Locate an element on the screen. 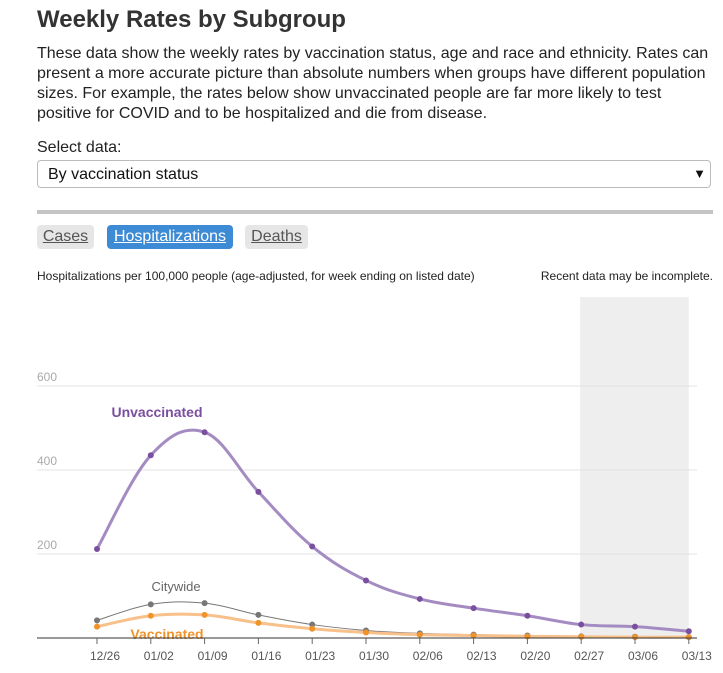 The image size is (723, 673). y-tick-label: 400 is located at coordinates (47, 461).